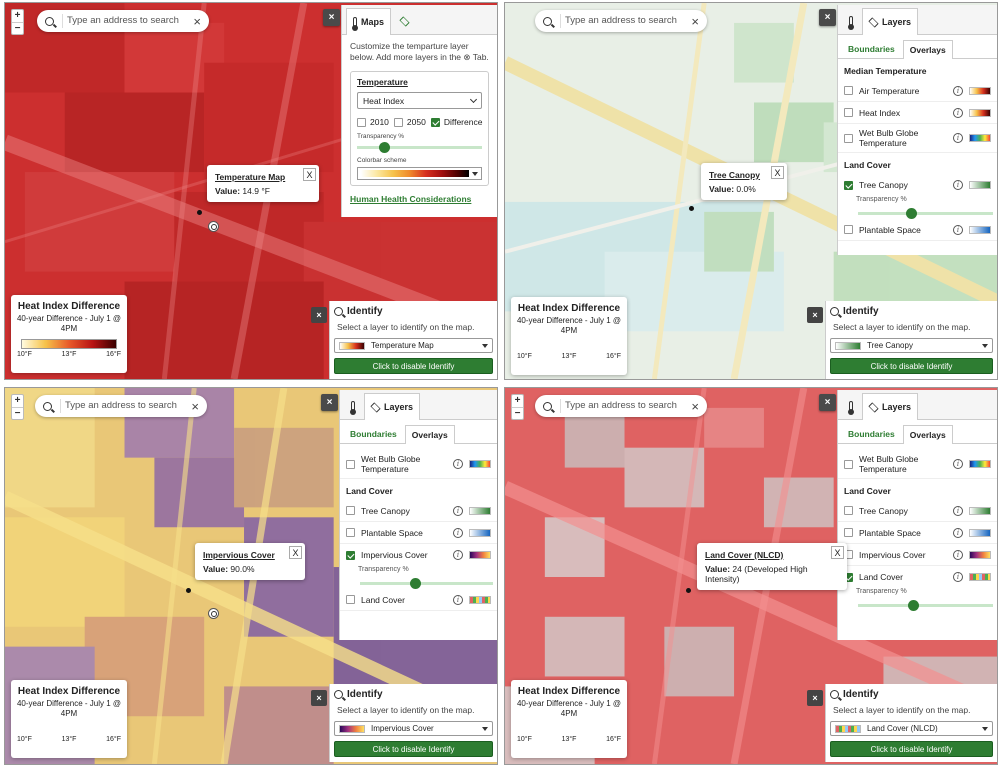 The image size is (1004, 772). Describe the element at coordinates (413, 345) in the screenshot. I see `identify-layer-select: Temperature Map` at that location.